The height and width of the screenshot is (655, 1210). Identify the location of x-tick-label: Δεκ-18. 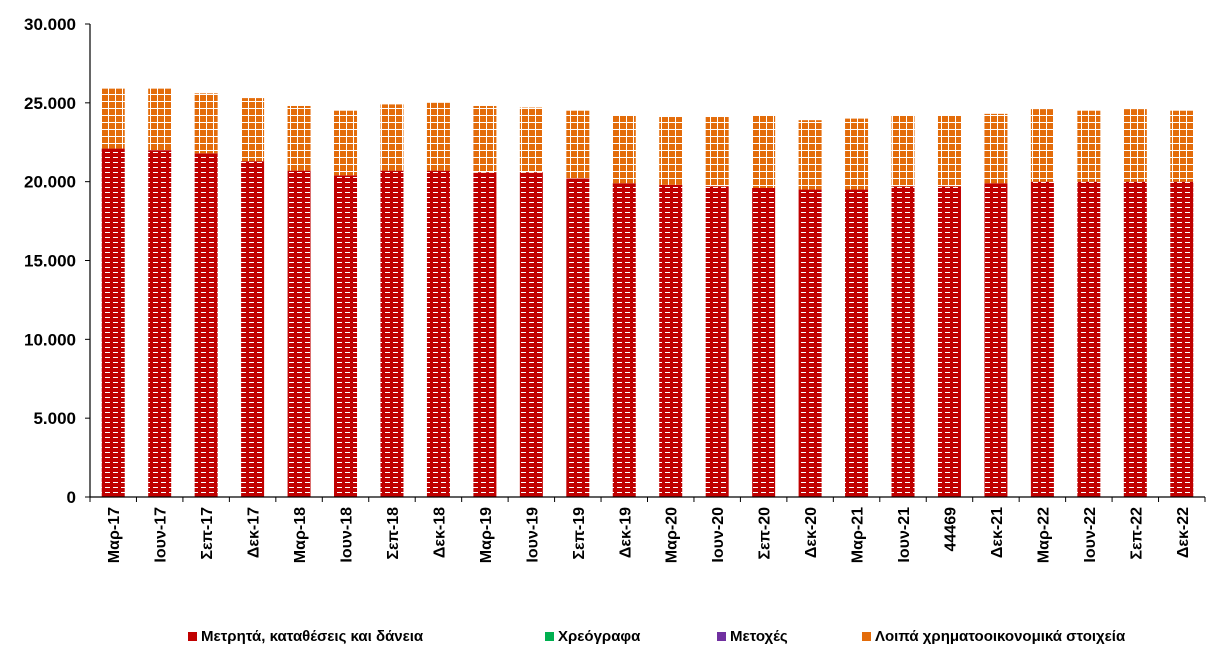
(439, 532).